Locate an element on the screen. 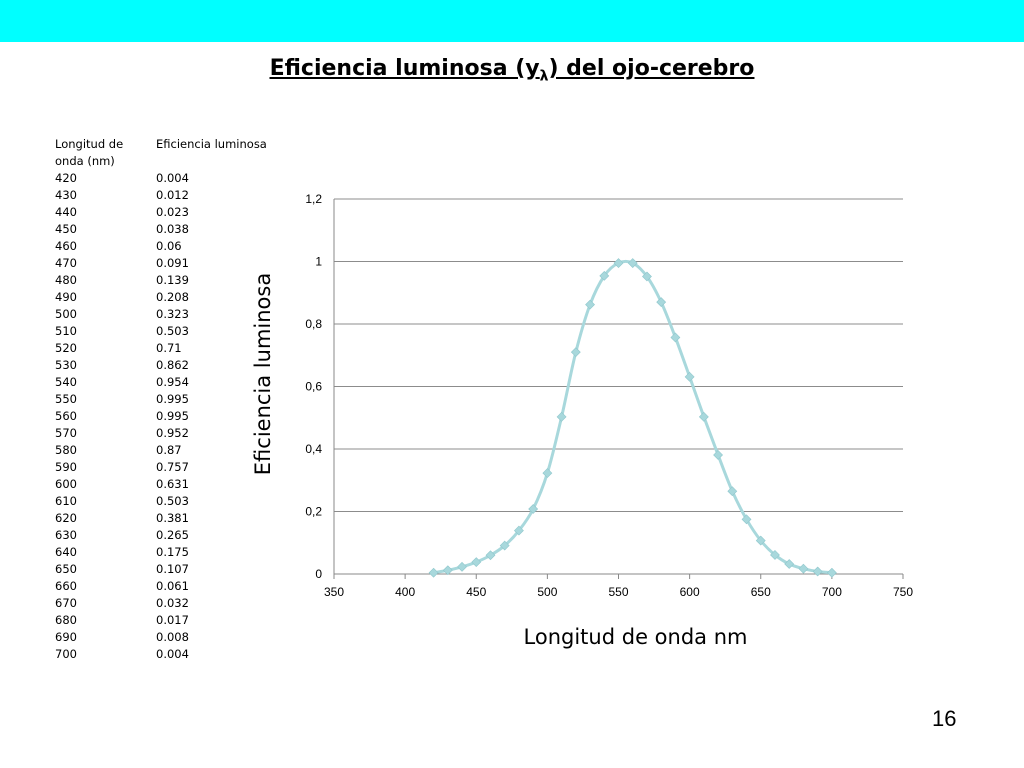 The height and width of the screenshot is (768, 1024). table-row: 480 0.139 is located at coordinates (170, 280).